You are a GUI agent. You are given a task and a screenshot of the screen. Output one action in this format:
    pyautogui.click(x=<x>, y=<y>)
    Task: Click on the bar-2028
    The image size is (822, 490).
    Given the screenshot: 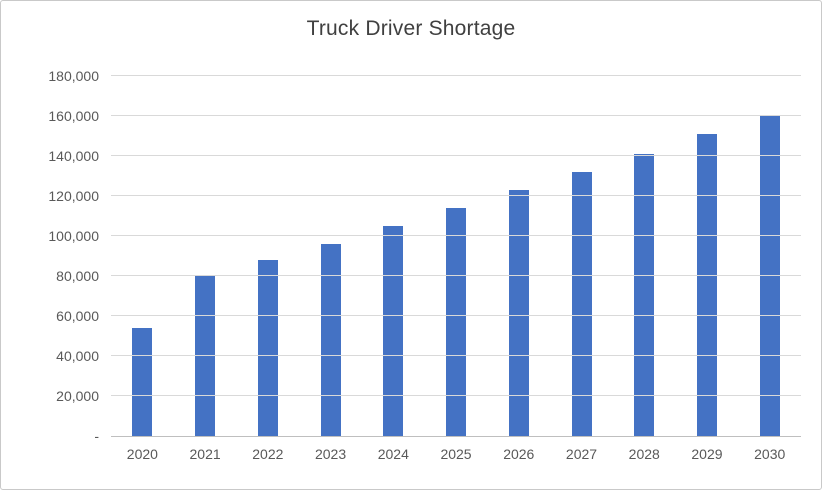 What is the action you would take?
    pyautogui.click(x=644, y=295)
    